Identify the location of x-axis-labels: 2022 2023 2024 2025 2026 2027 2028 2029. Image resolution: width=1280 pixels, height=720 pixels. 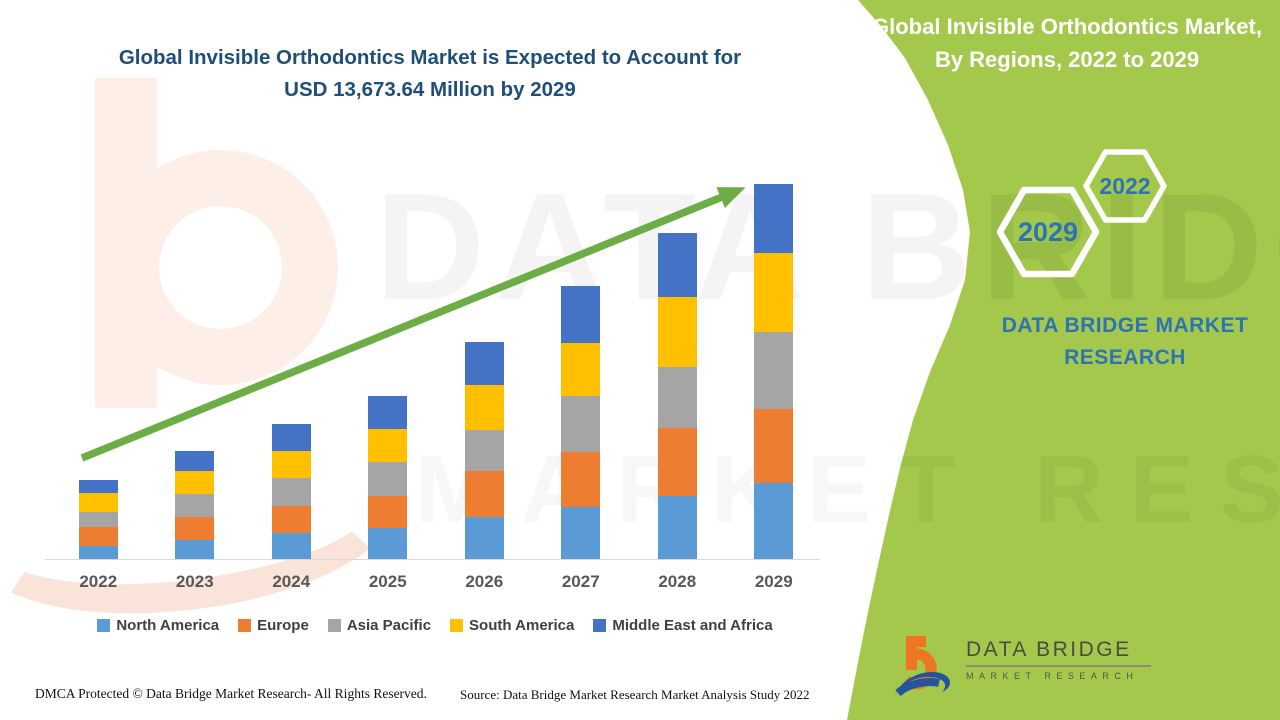
(436, 582).